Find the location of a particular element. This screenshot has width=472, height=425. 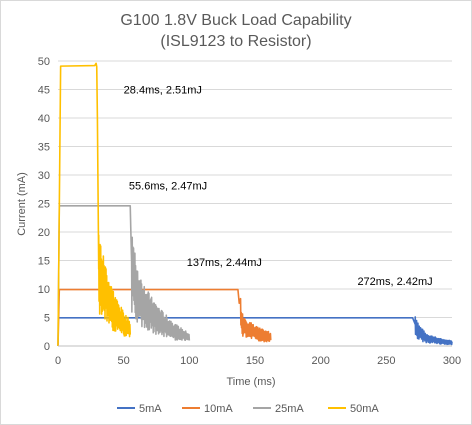

annotation-label: 28.4ms, 2.51mJ is located at coordinates (163, 90).